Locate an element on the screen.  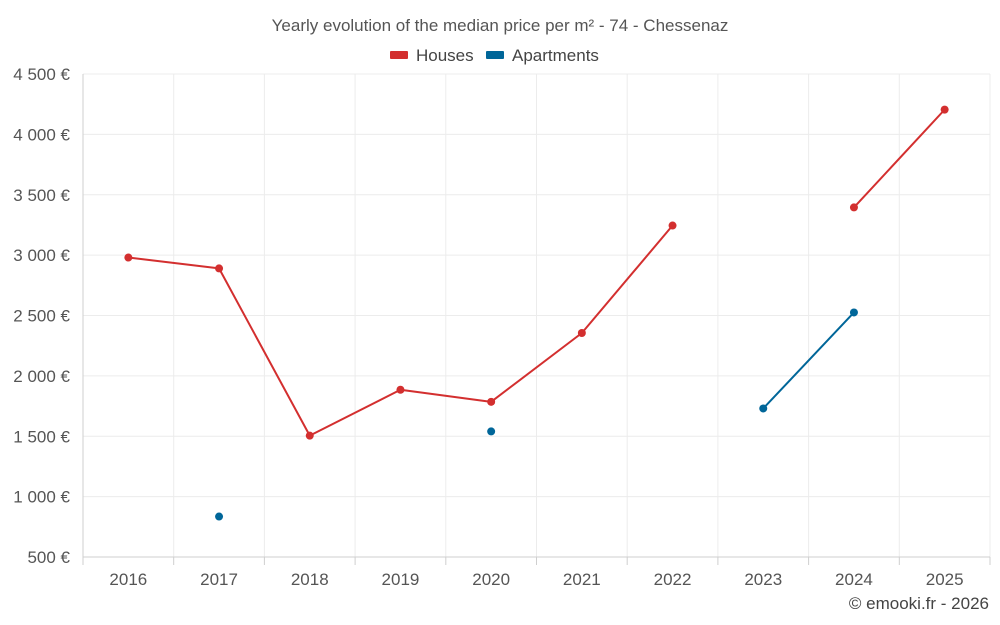
y-tick-label: 2 500 € is located at coordinates (41, 316).